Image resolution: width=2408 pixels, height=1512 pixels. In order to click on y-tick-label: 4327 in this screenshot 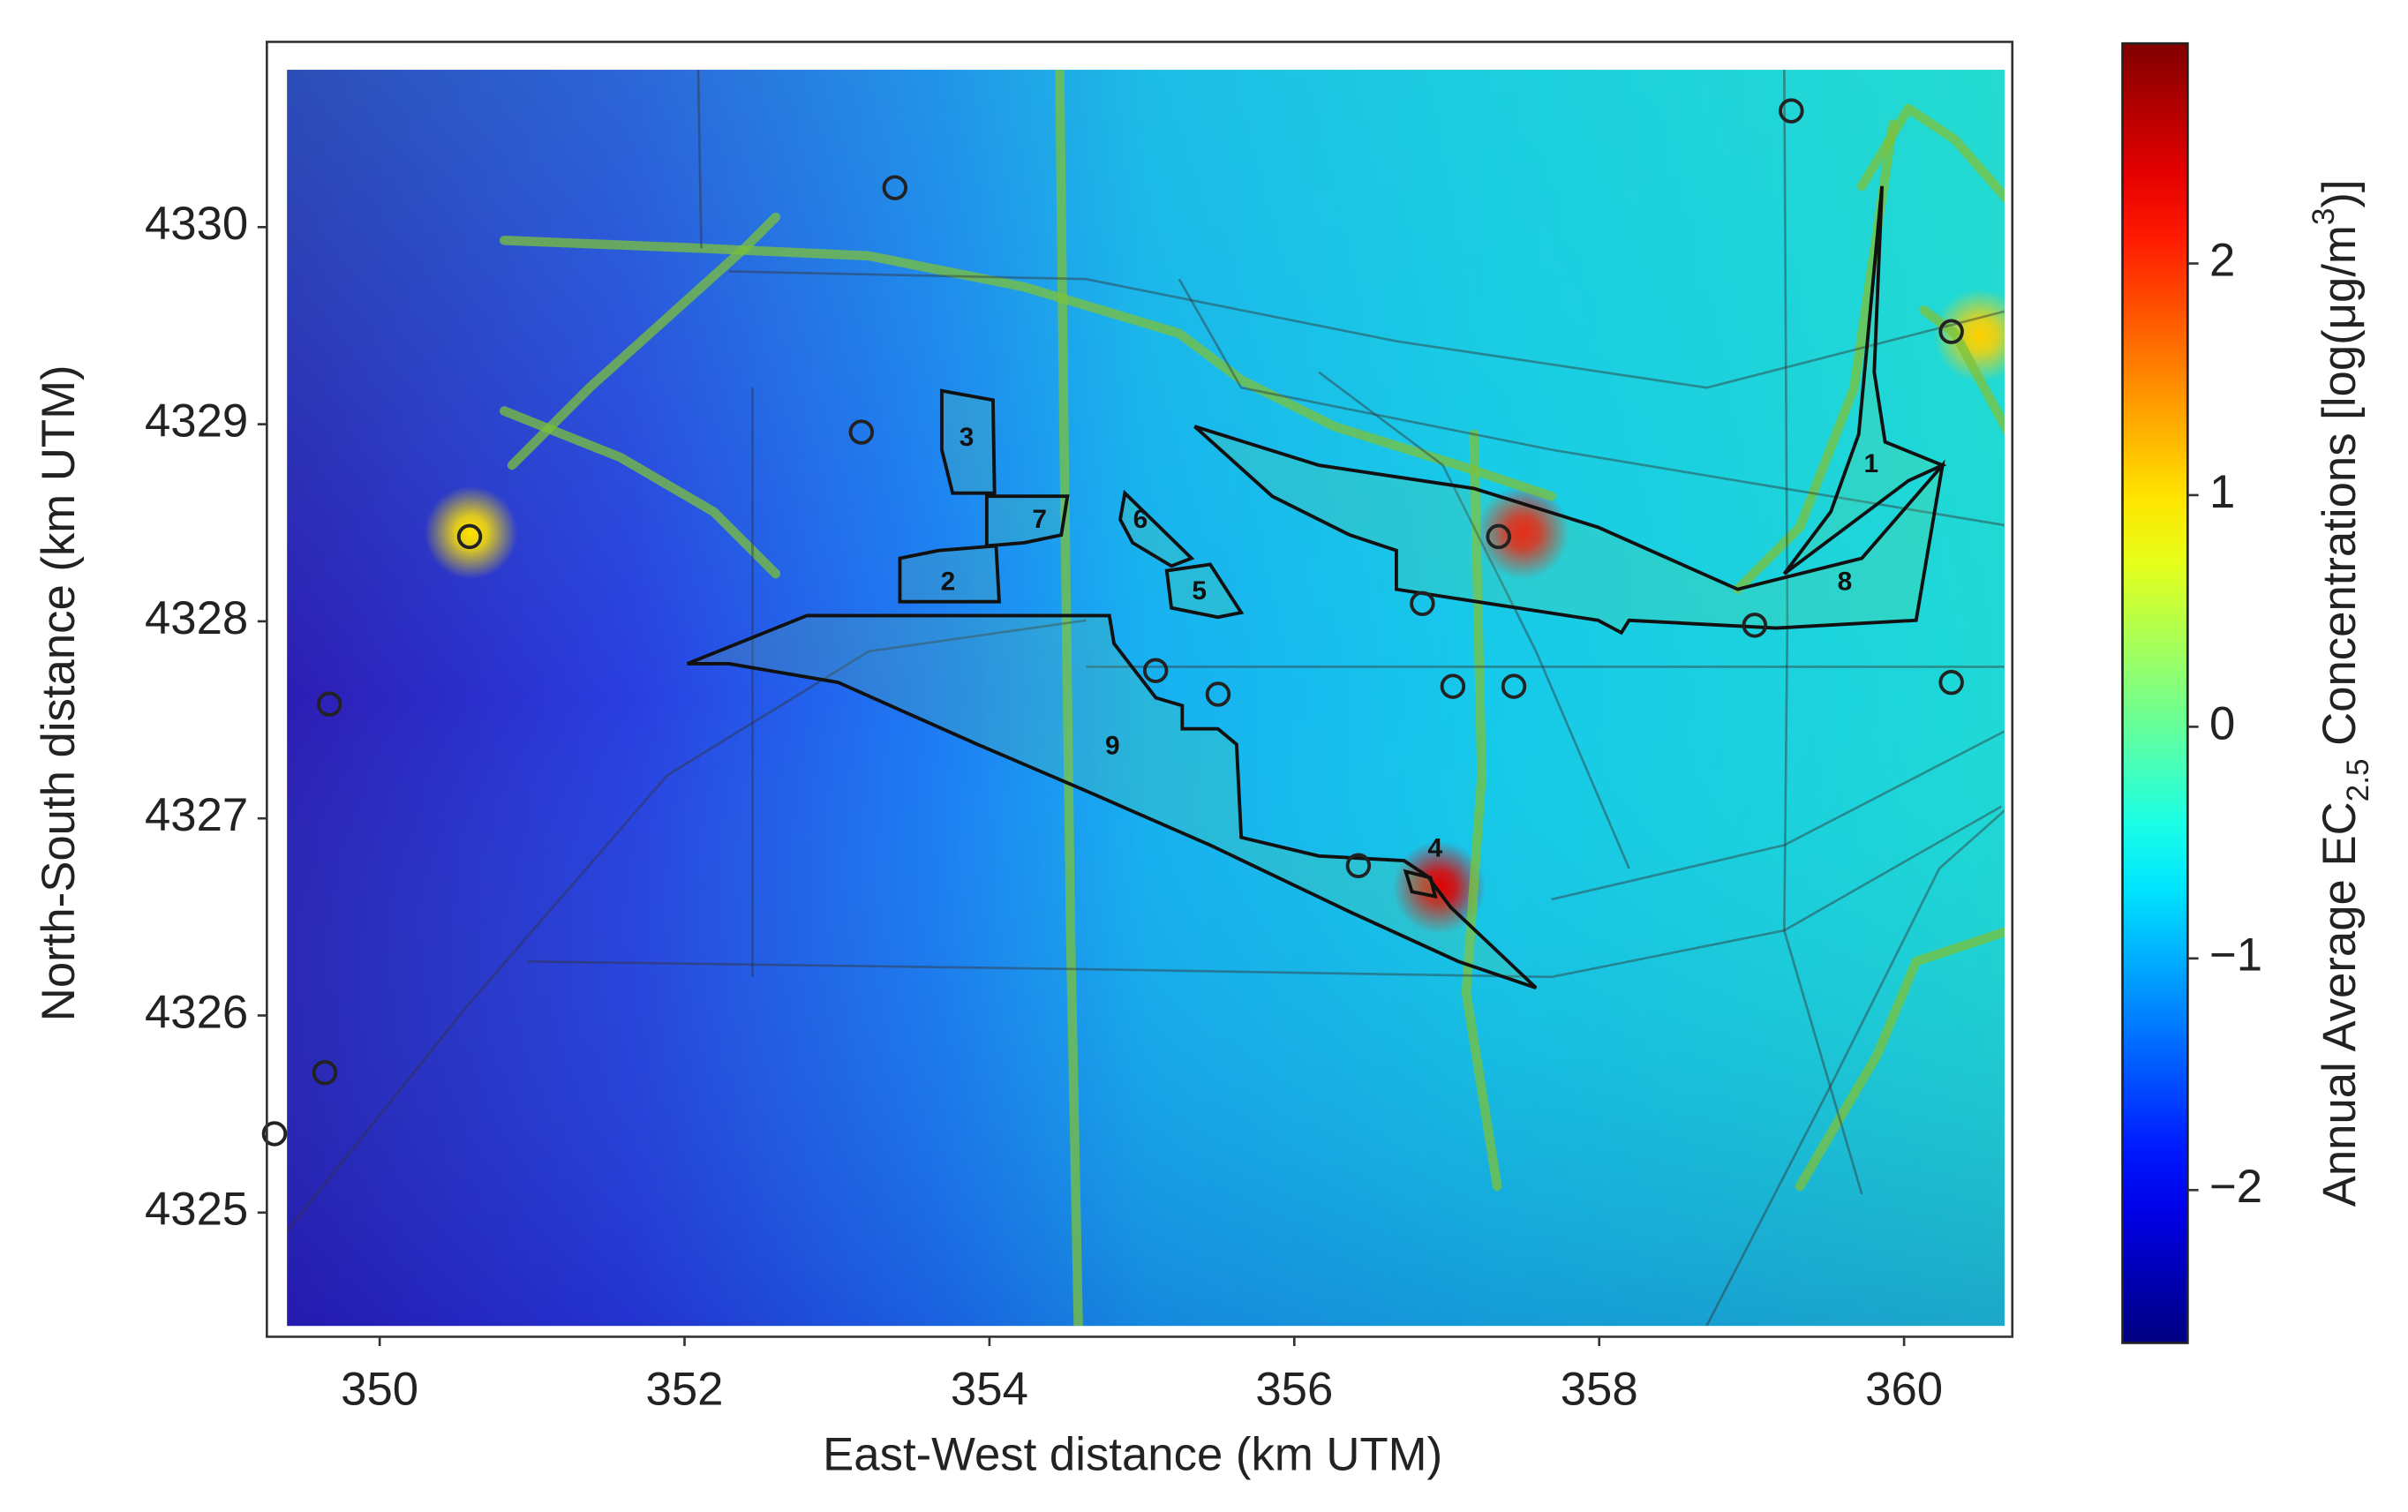, I will do `click(196, 815)`.